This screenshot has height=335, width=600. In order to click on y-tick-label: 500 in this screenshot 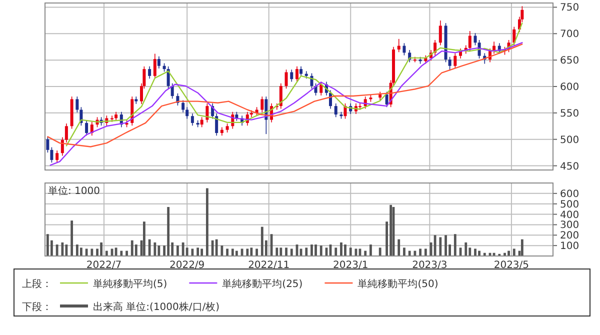, I will do `click(570, 140)`.